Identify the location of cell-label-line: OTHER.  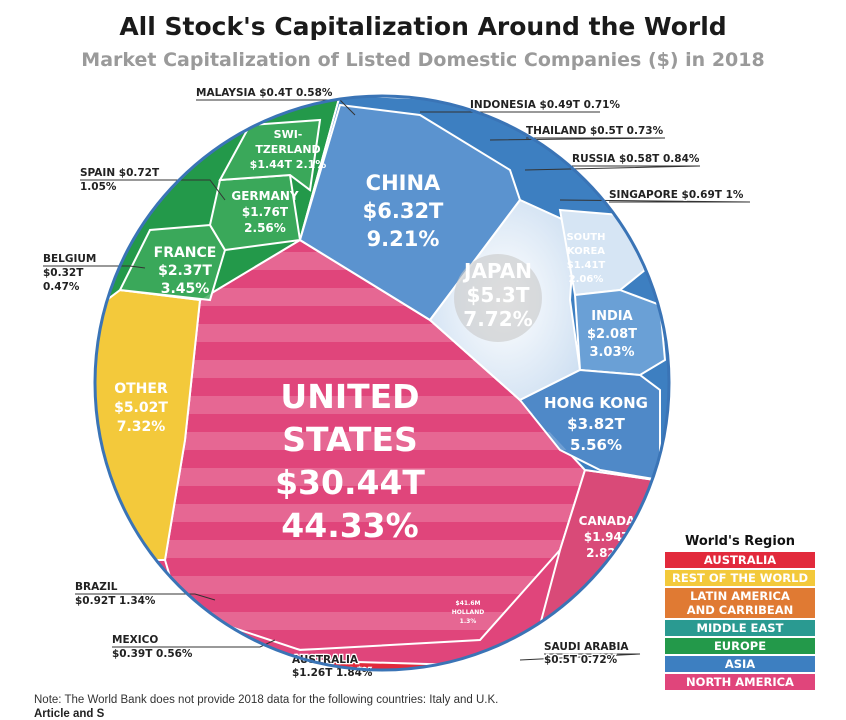
(141, 389).